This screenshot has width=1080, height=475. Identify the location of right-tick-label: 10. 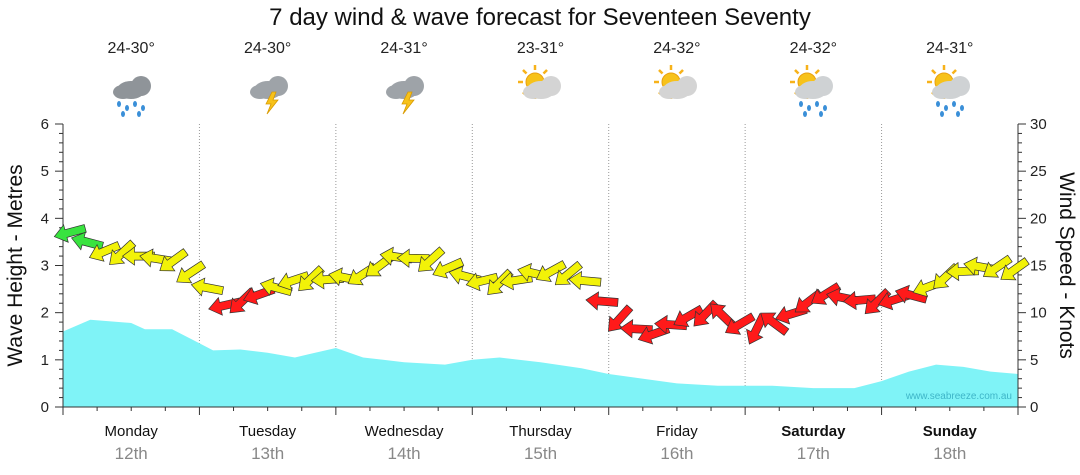
(1038, 313).